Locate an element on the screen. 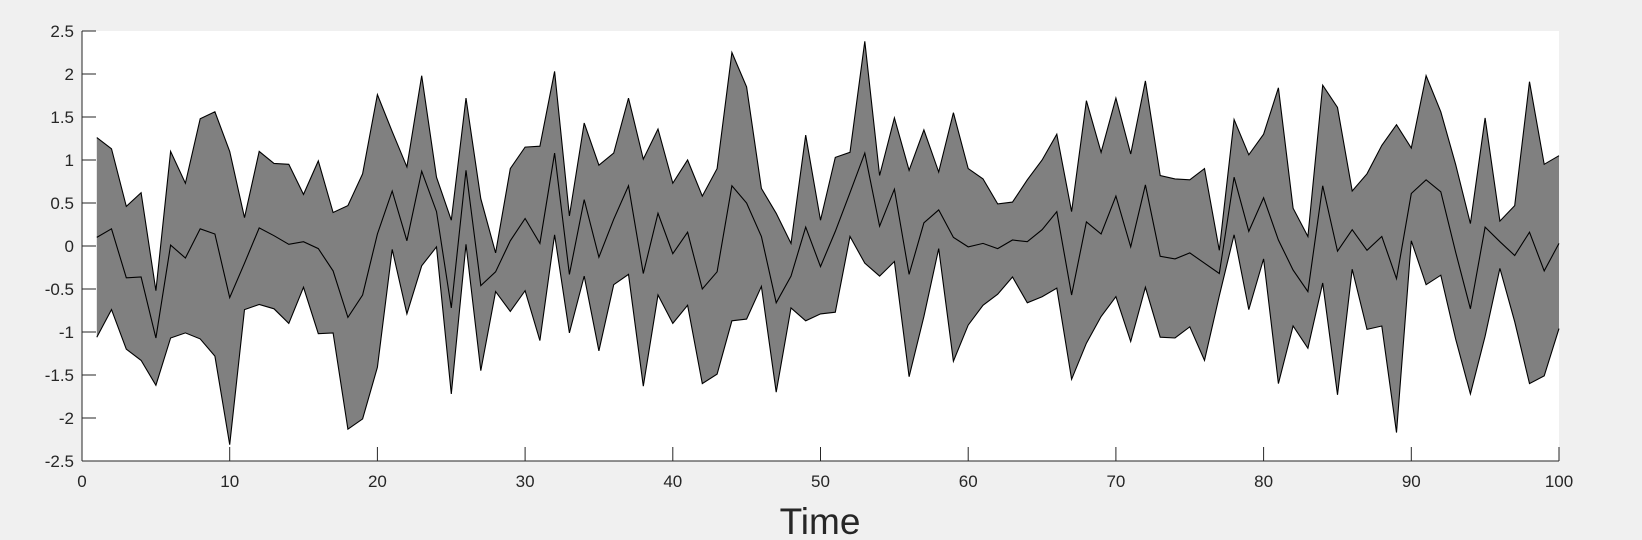  y-tick-label: -0.5 is located at coordinates (59, 289).